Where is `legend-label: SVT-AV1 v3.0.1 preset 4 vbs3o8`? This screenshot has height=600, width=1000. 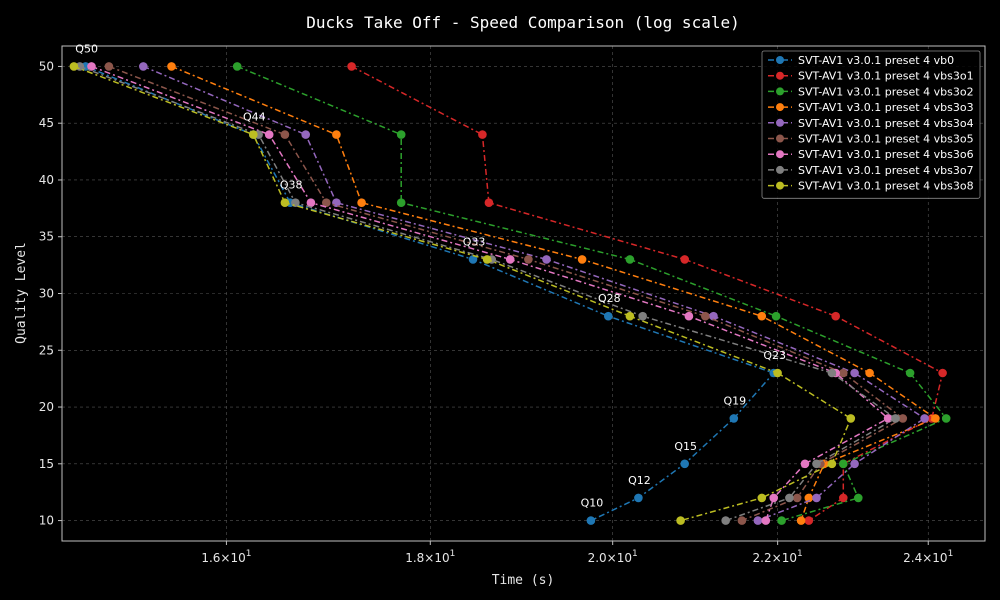 legend-label: SVT-AV1 v3.0.1 preset 4 vbs3o8 is located at coordinates (886, 186).